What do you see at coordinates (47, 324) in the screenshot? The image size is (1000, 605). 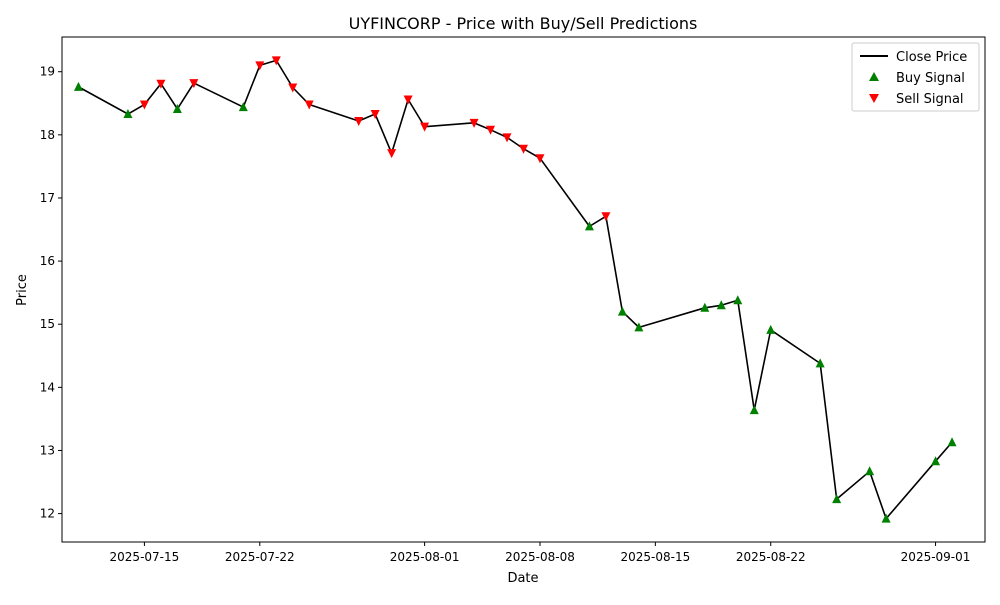 I see `y-tick-label: 15` at bounding box center [47, 324].